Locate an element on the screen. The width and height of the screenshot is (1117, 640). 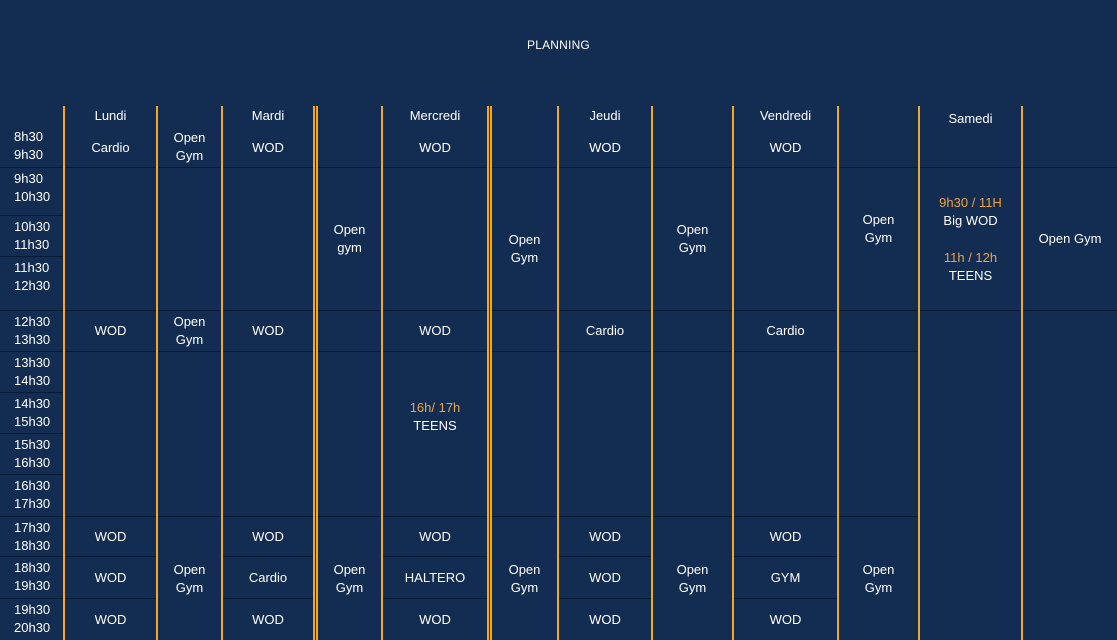
slot-open-gym-3-evening: Open Gym is located at coordinates (524, 578).